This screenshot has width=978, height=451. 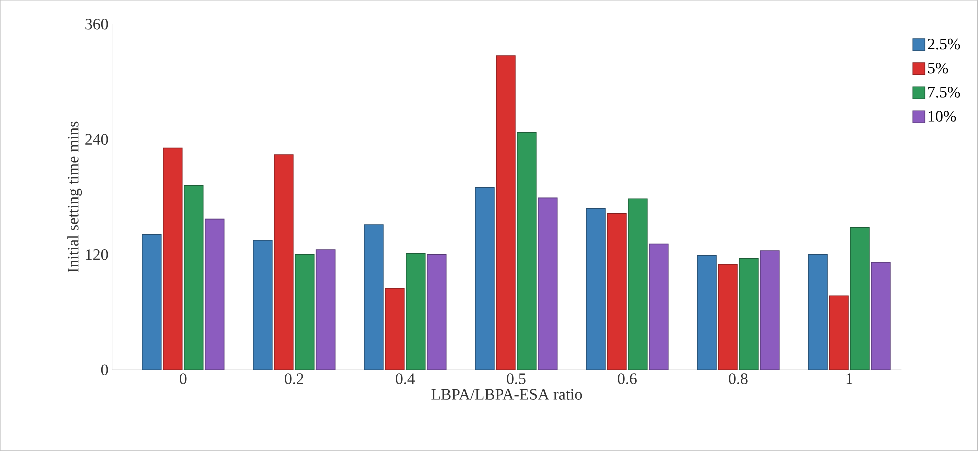 What do you see at coordinates (627, 378) in the screenshot?
I see `x-tick-label: 0.6` at bounding box center [627, 378].